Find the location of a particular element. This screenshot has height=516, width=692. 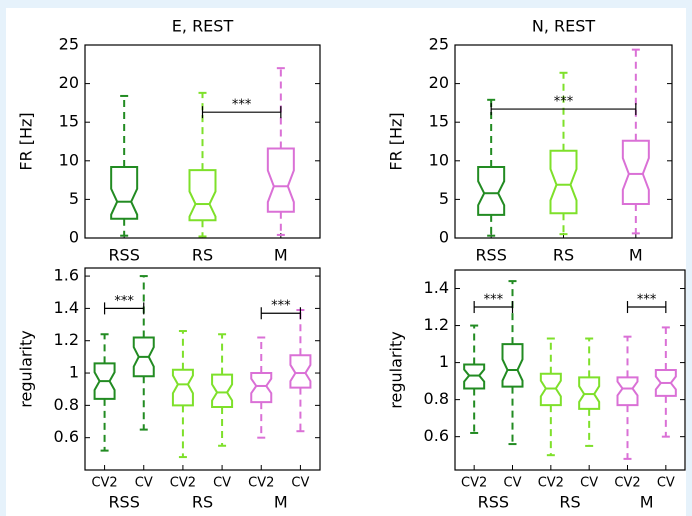

chart-title: N, REST is located at coordinates (564, 26).